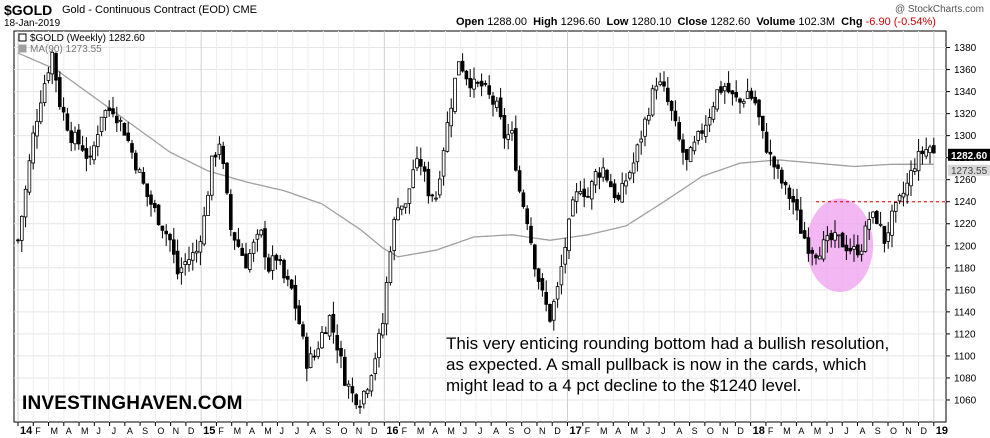 This screenshot has width=990, height=438. I want to click on stockcharts-watermark: @ StockCharts.com, so click(939, 9).